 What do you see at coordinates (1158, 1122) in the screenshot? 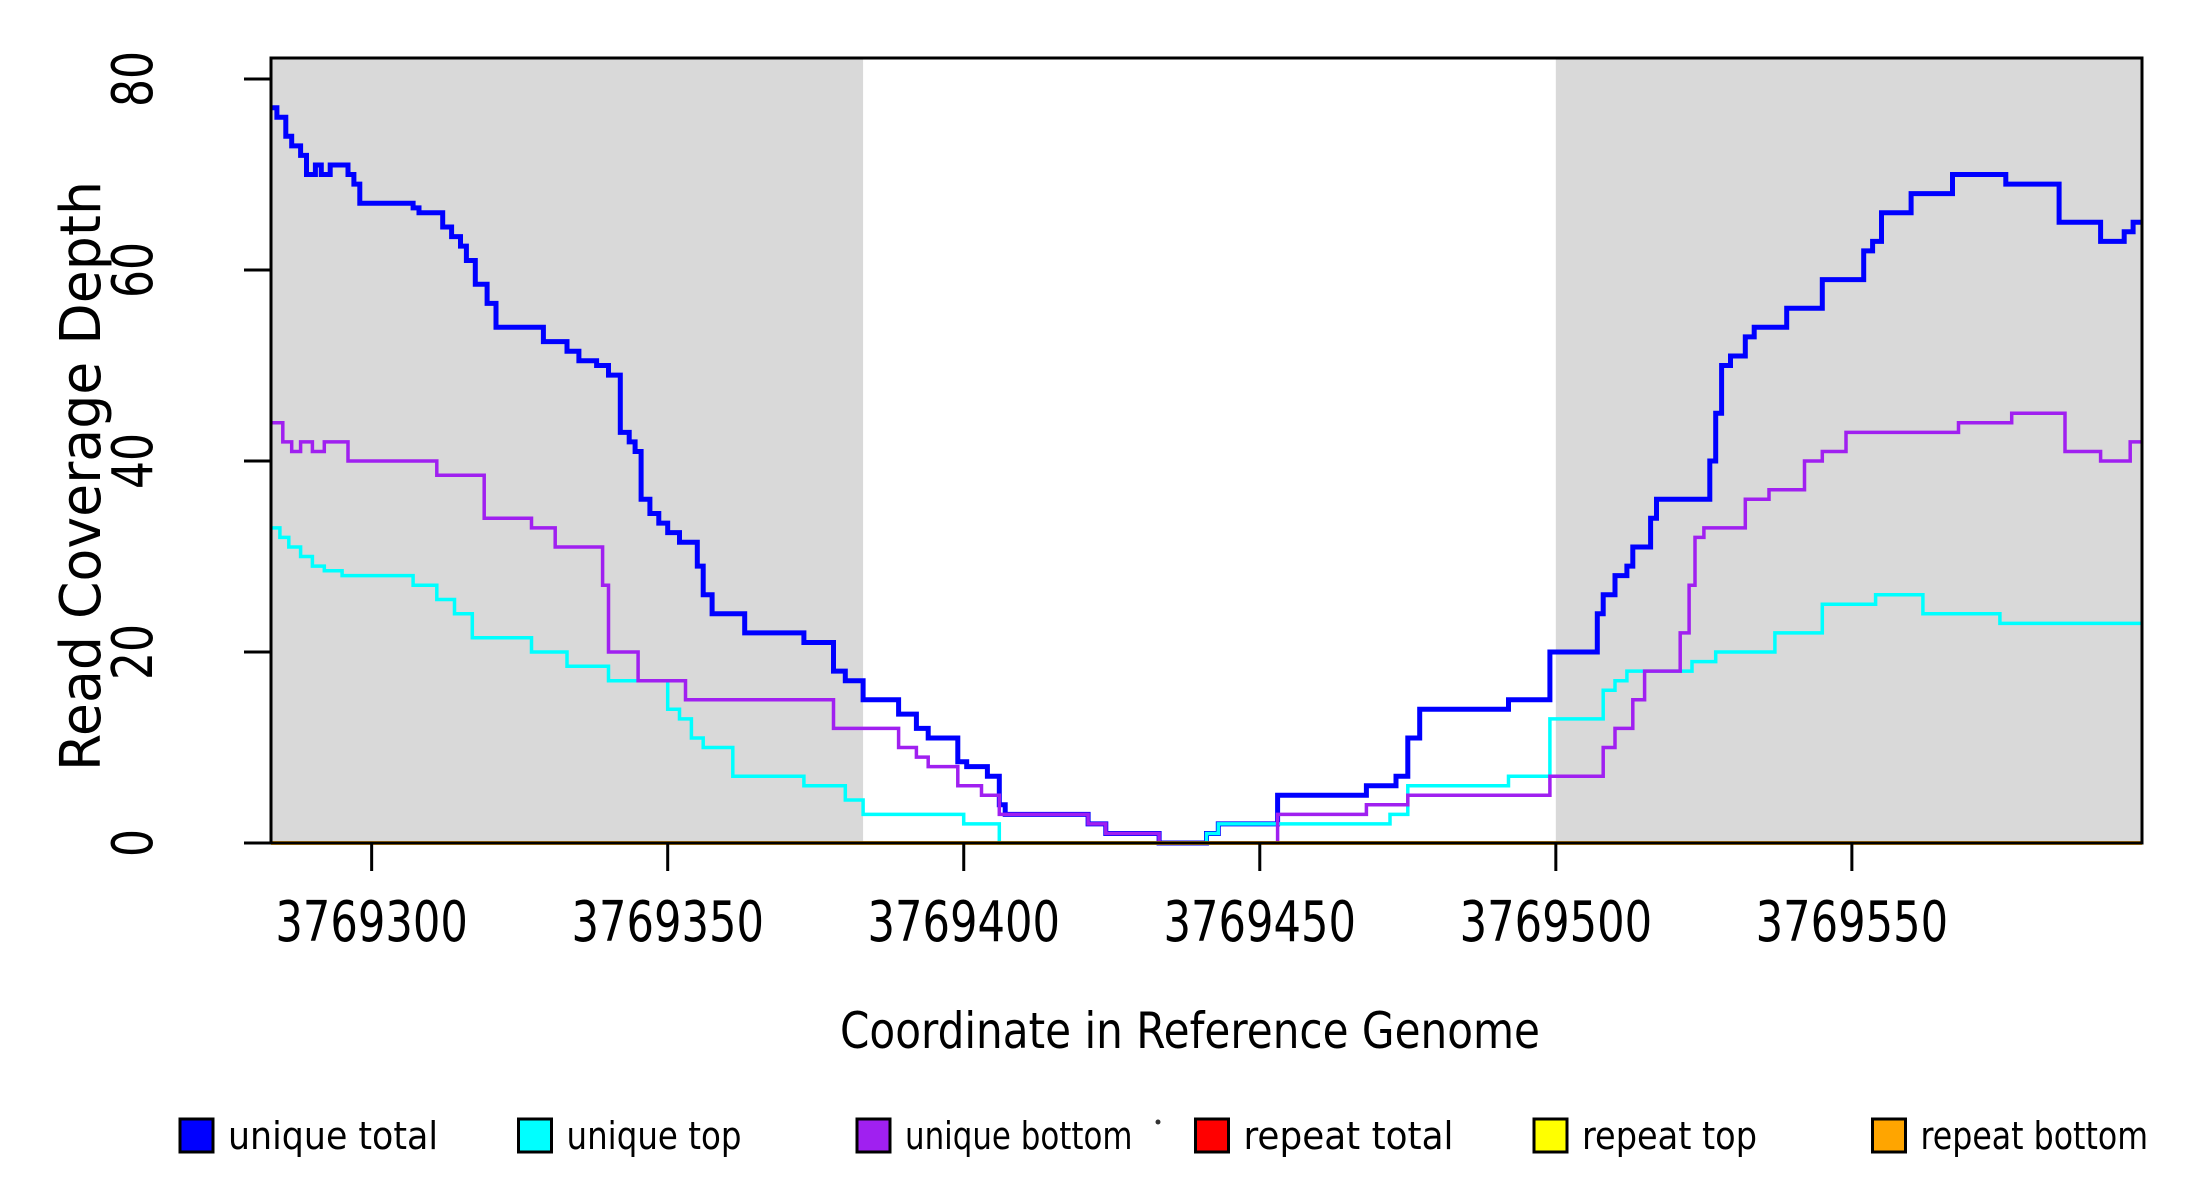
I see `legend-stray-dot` at bounding box center [1158, 1122].